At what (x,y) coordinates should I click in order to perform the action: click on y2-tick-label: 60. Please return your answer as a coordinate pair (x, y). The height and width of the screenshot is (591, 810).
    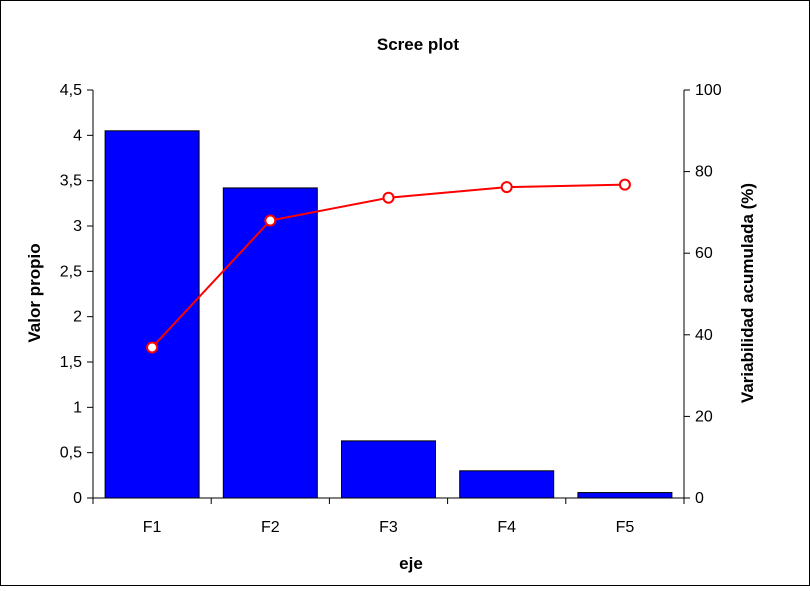
    Looking at the image, I should click on (704, 253).